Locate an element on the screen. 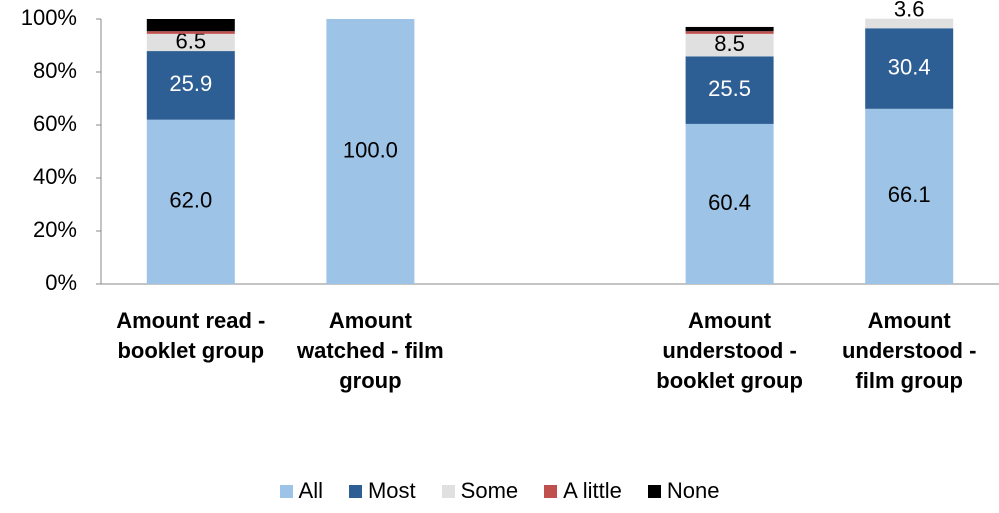 The width and height of the screenshot is (999, 513). legend-label: Some is located at coordinates (489, 490).